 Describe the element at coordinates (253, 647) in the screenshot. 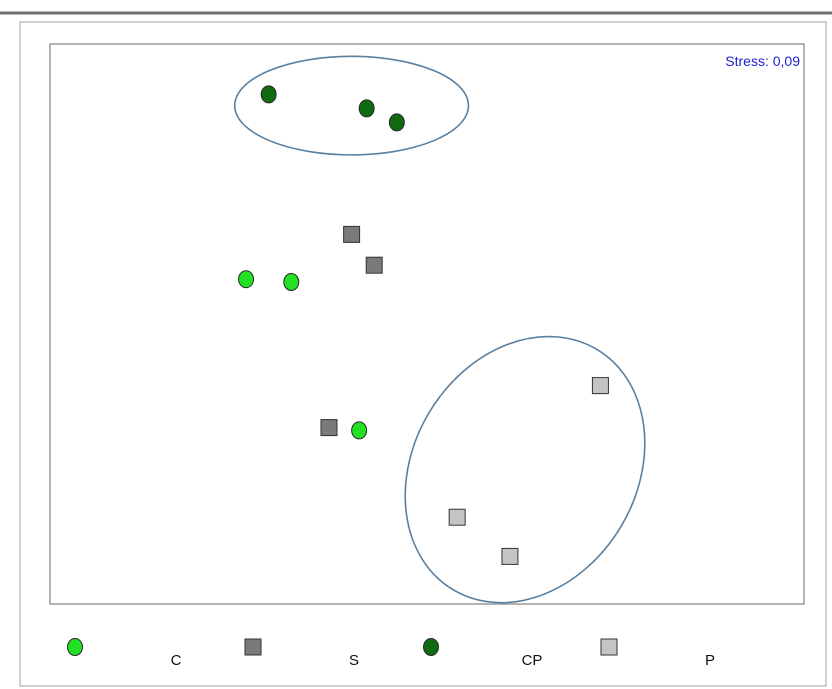

I see `legend-marker-s` at that location.